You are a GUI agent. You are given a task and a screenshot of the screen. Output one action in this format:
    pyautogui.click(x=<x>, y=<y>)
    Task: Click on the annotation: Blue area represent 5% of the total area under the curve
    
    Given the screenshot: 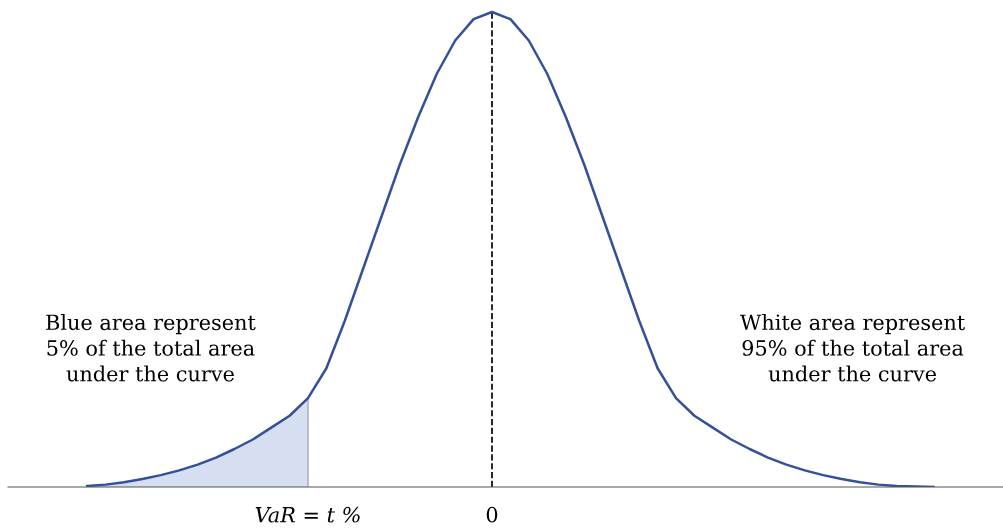 What is the action you would take?
    pyautogui.click(x=151, y=348)
    